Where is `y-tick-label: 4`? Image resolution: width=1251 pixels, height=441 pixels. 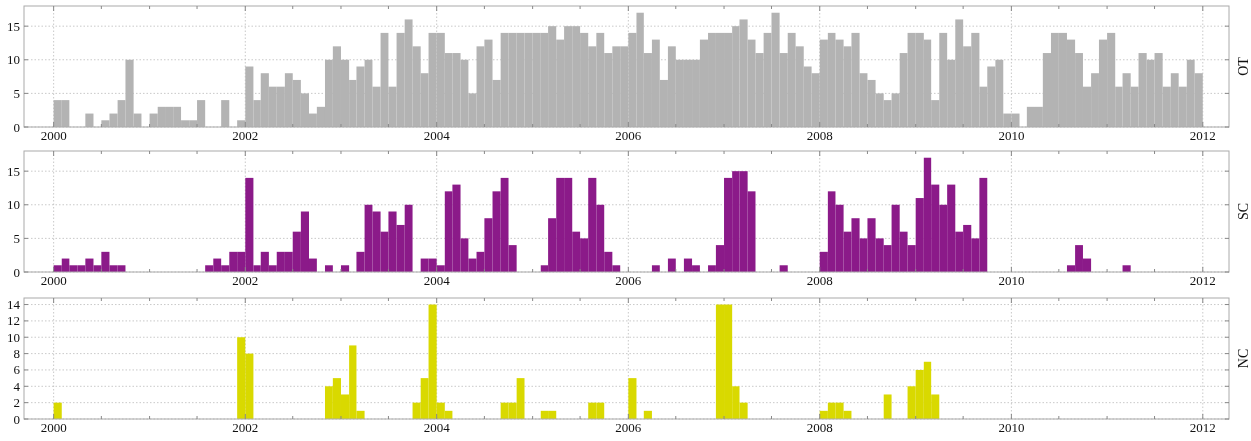 y-tick-label: 4 is located at coordinates (17, 386).